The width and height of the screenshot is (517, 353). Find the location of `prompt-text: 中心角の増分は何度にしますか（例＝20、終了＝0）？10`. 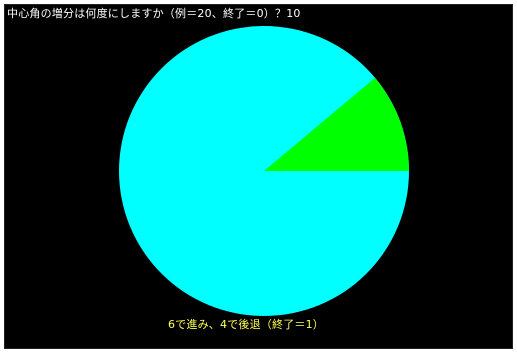

prompt-text: 中心角の増分は何度にしますか（例＝20、終了＝0）？10 is located at coordinates (154, 13).